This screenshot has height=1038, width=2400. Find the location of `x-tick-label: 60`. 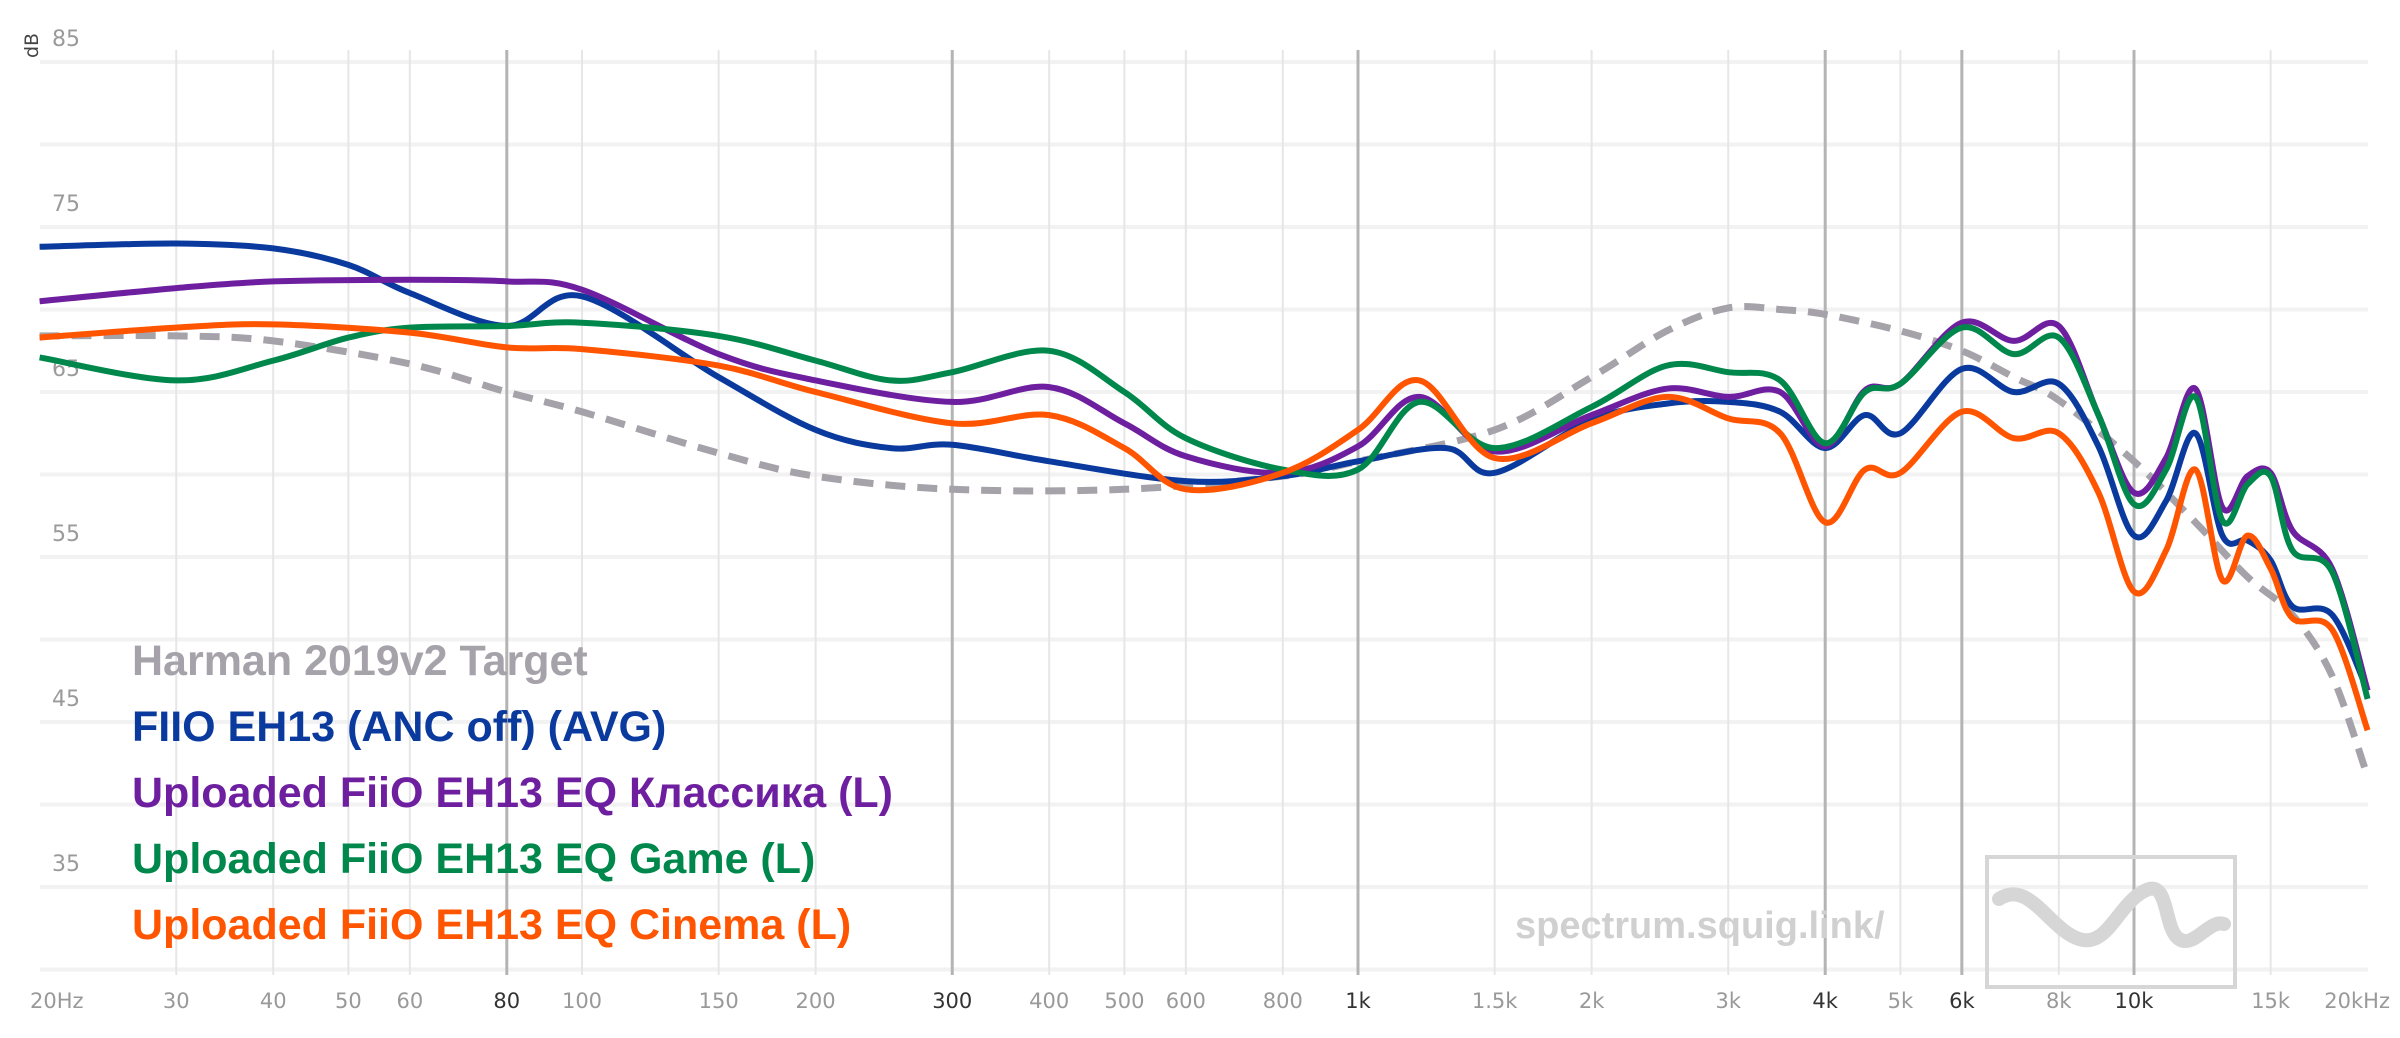

x-tick-label: 60 is located at coordinates (409, 1001).